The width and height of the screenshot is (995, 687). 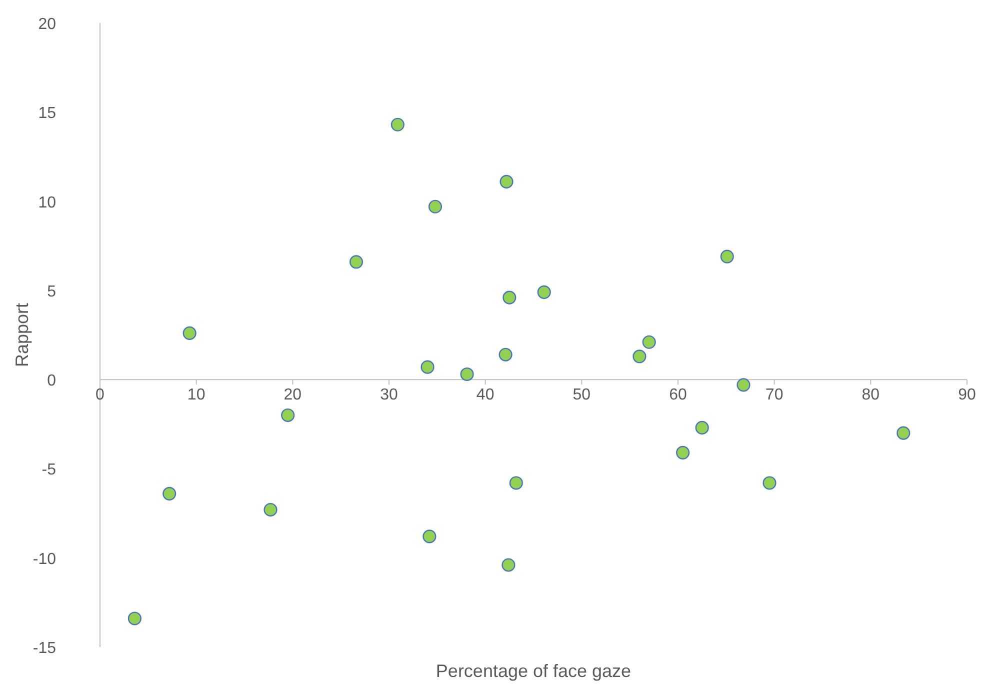 I want to click on y-tick-label: -15, so click(x=44, y=648).